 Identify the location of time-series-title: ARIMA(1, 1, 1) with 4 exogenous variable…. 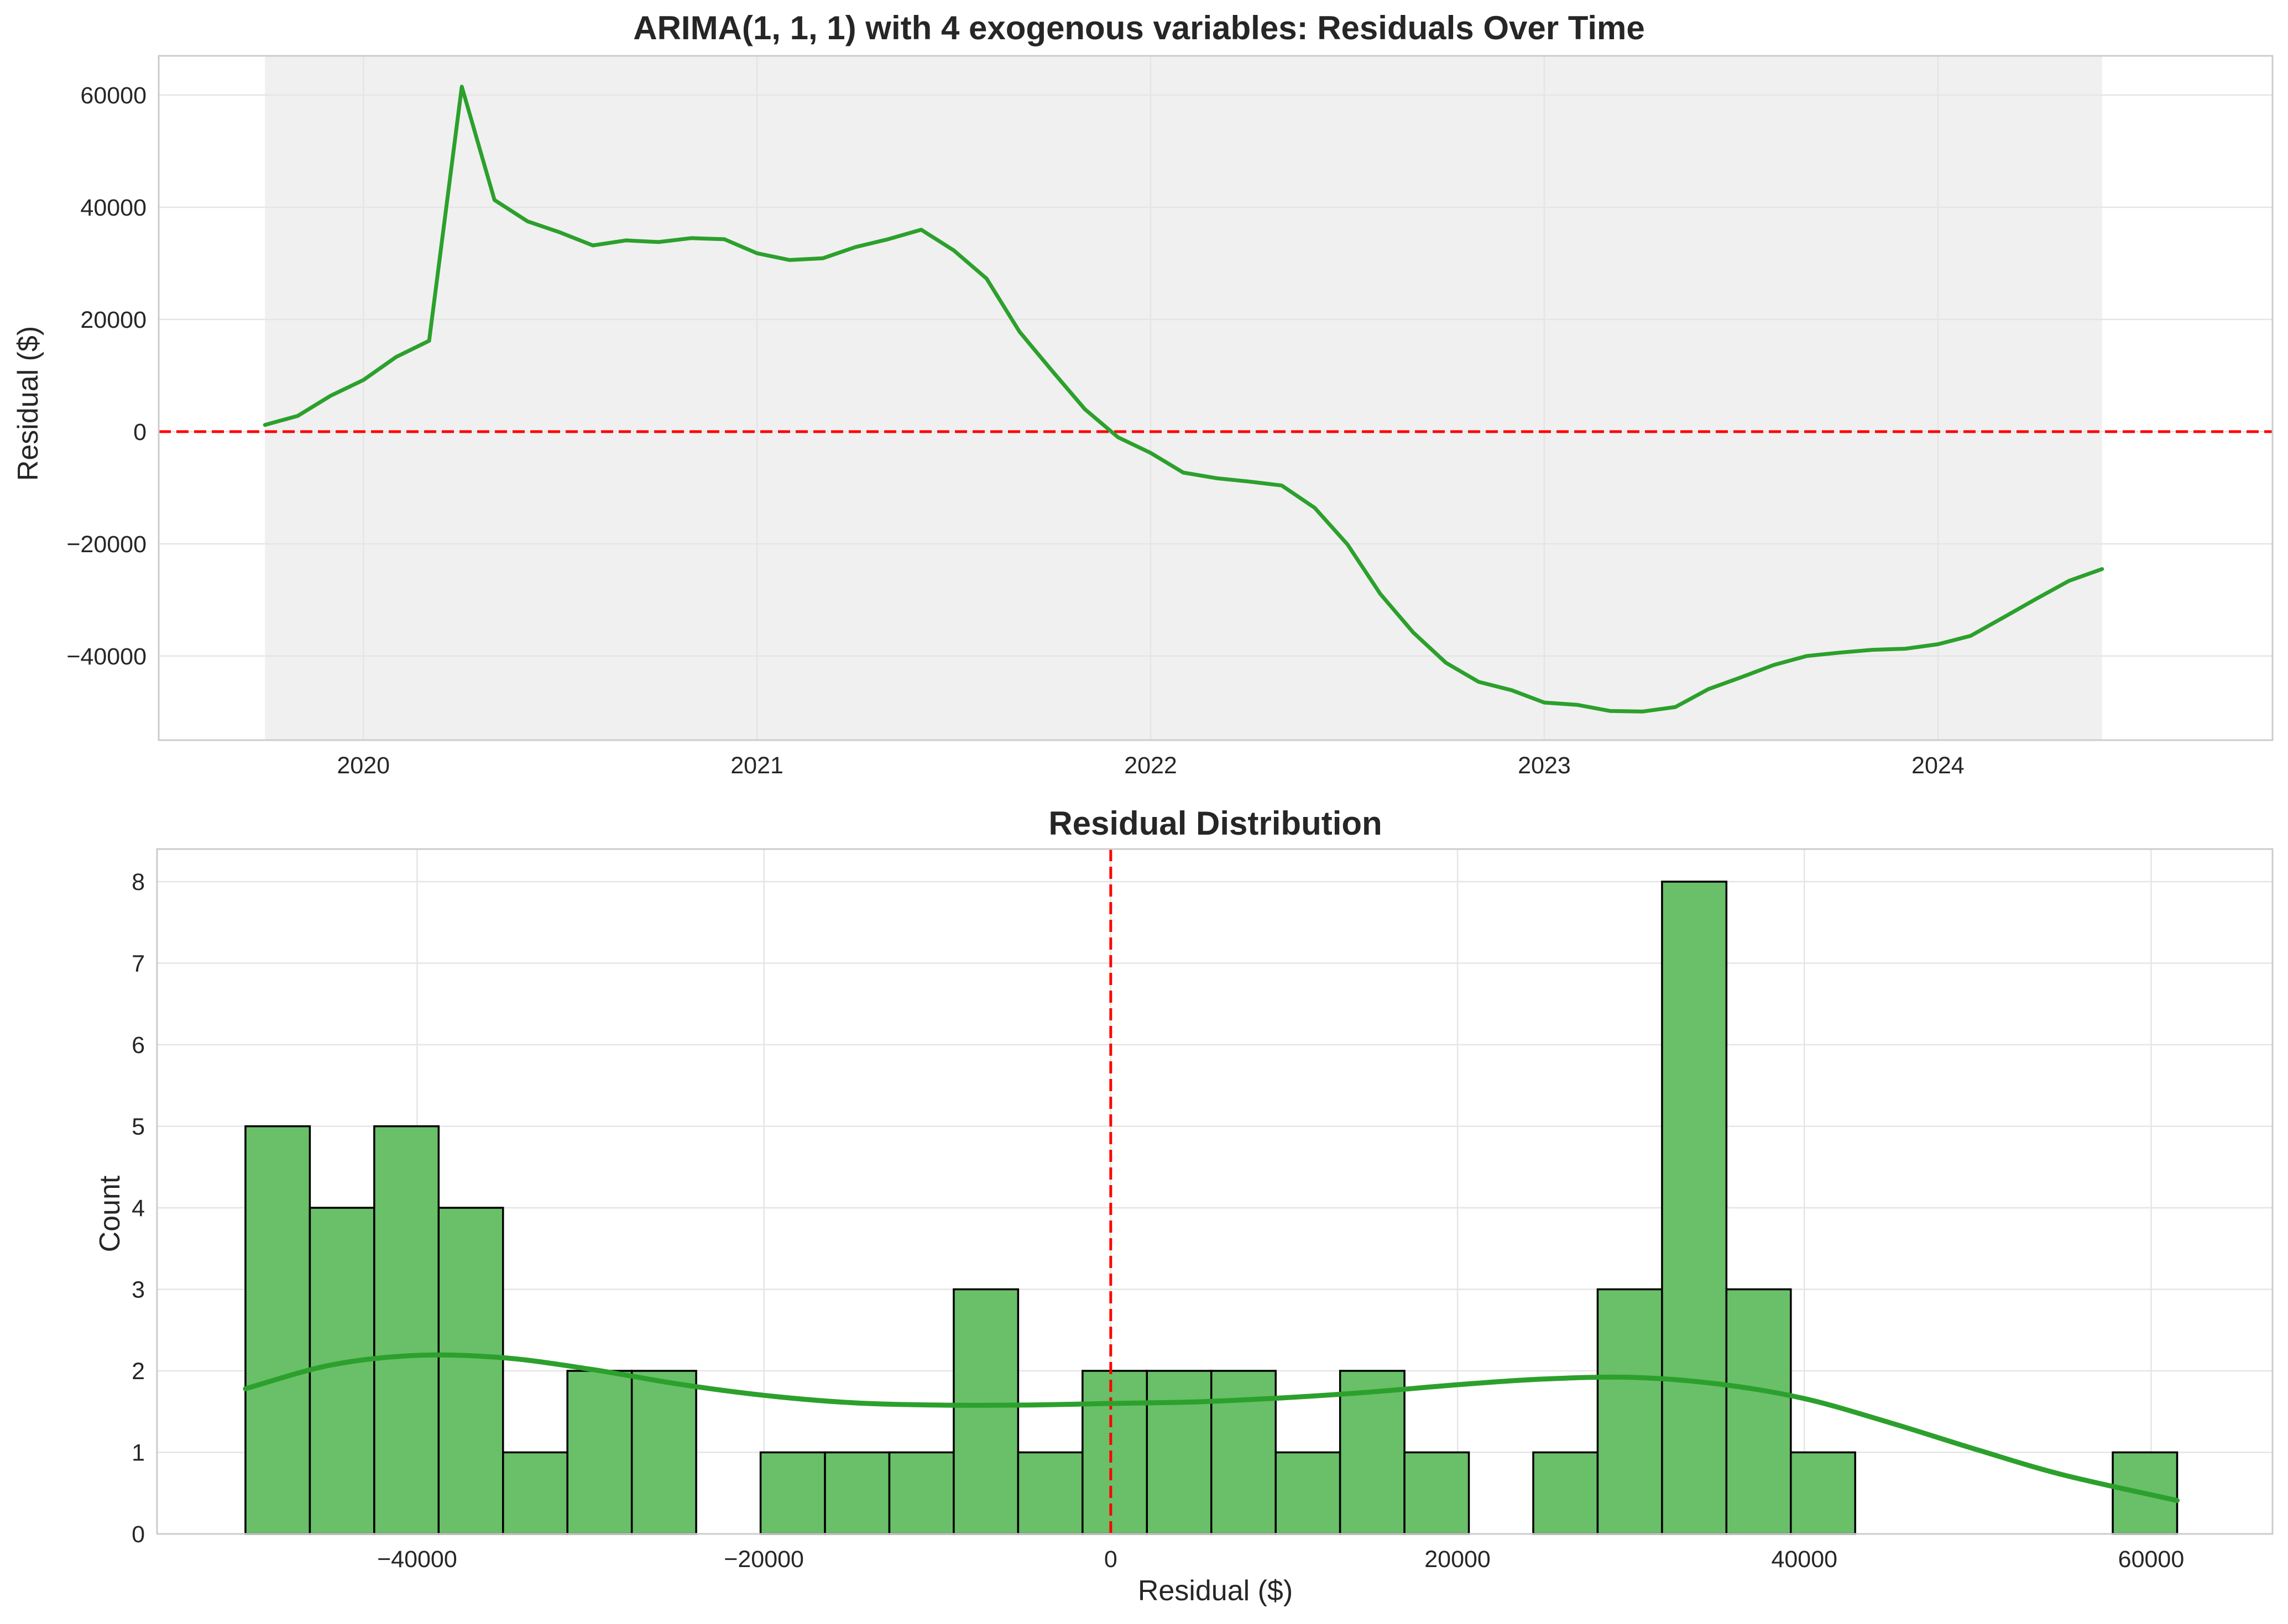
(1139, 27).